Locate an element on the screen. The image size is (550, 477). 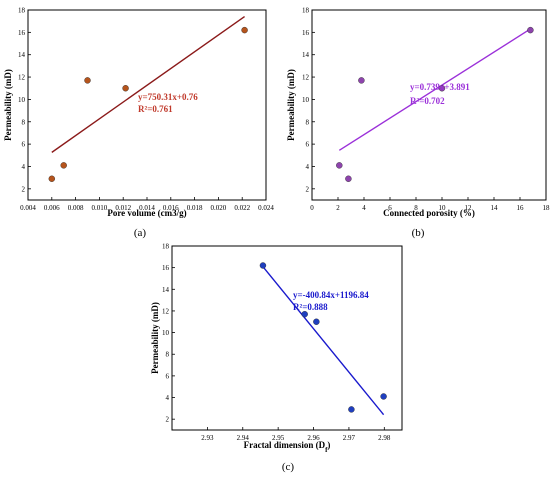
x-tick-label: 0.010 is located at coordinates (100, 208).